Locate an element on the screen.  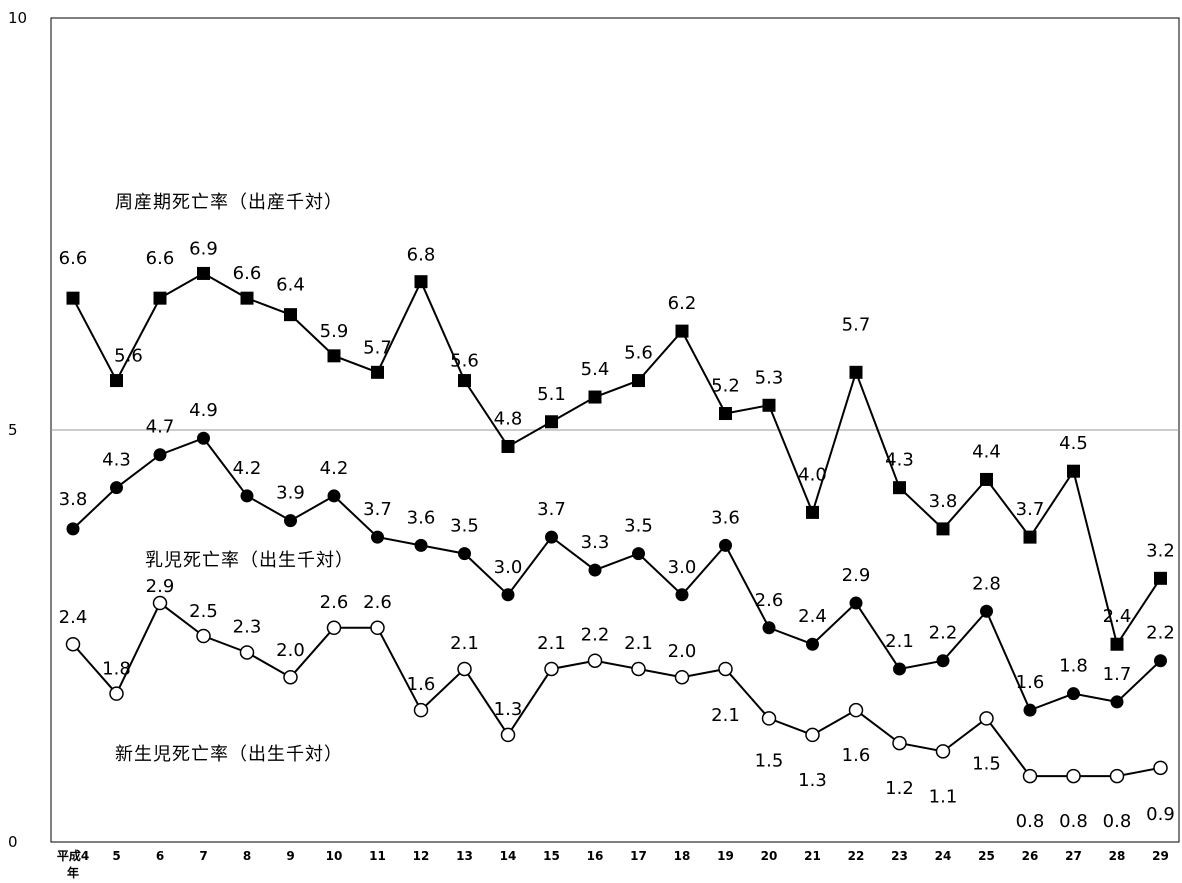
x-tick-label: 6 is located at coordinates (160, 856).